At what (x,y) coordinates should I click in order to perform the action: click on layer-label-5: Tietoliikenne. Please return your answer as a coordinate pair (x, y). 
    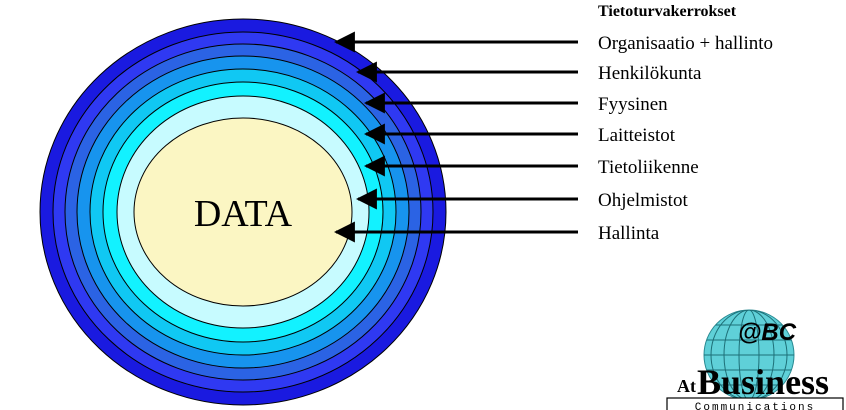
    Looking at the image, I should click on (648, 167).